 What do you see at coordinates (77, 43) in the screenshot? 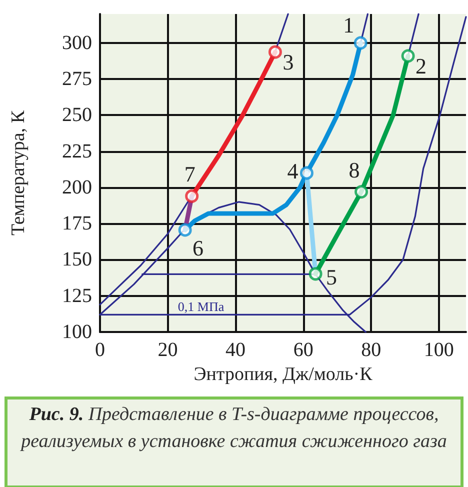
I see `y-tick-label: 300` at bounding box center [77, 43].